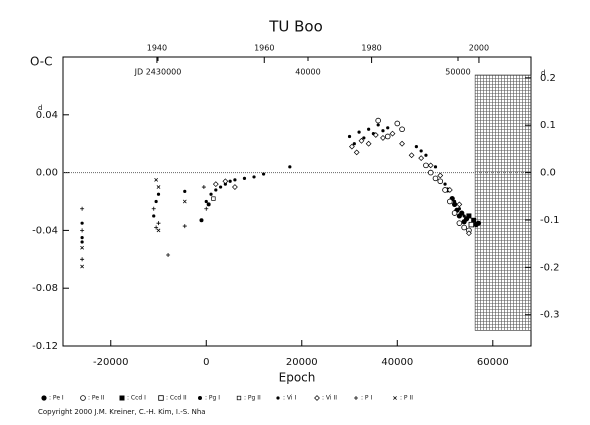  Describe the element at coordinates (550, 267) in the screenshot. I see `y2-tick-label: -0.2` at that location.